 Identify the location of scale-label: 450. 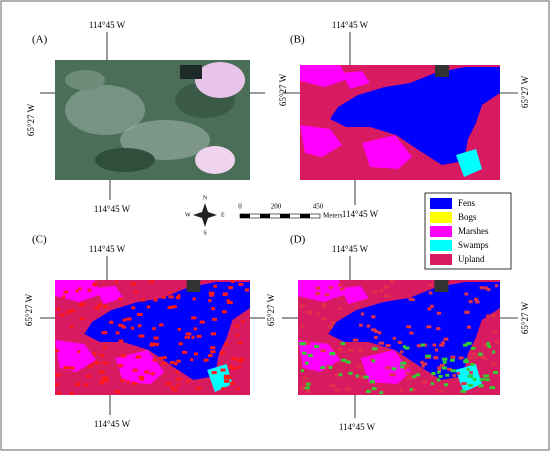
(318, 207).